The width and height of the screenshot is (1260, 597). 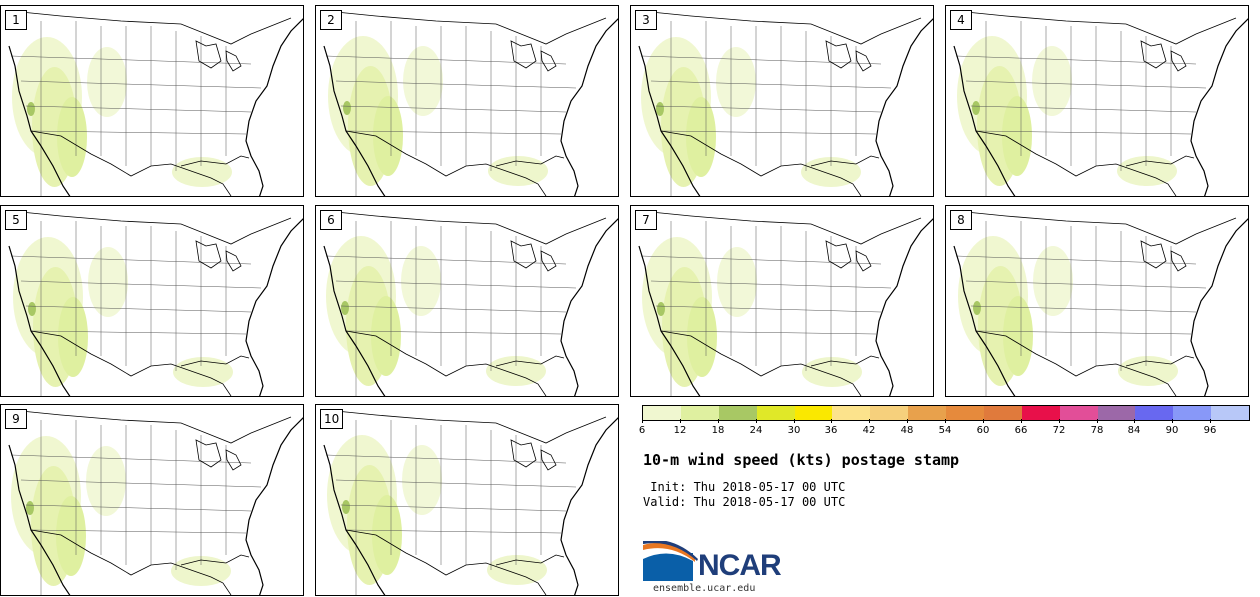 What do you see at coordinates (16, 419) in the screenshot?
I see `panel-number-9: 9` at bounding box center [16, 419].